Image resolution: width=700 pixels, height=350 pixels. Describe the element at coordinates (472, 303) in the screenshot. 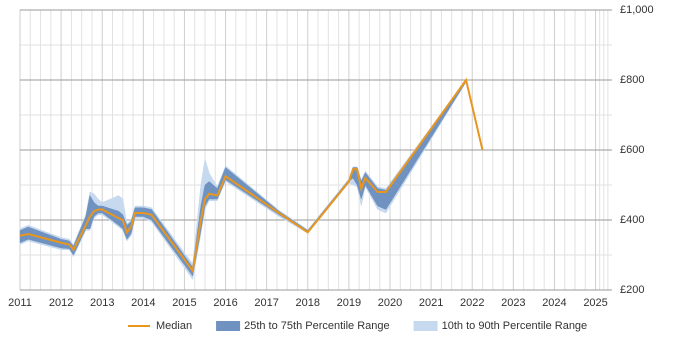

I see `x-tick-label: 2022` at that location.